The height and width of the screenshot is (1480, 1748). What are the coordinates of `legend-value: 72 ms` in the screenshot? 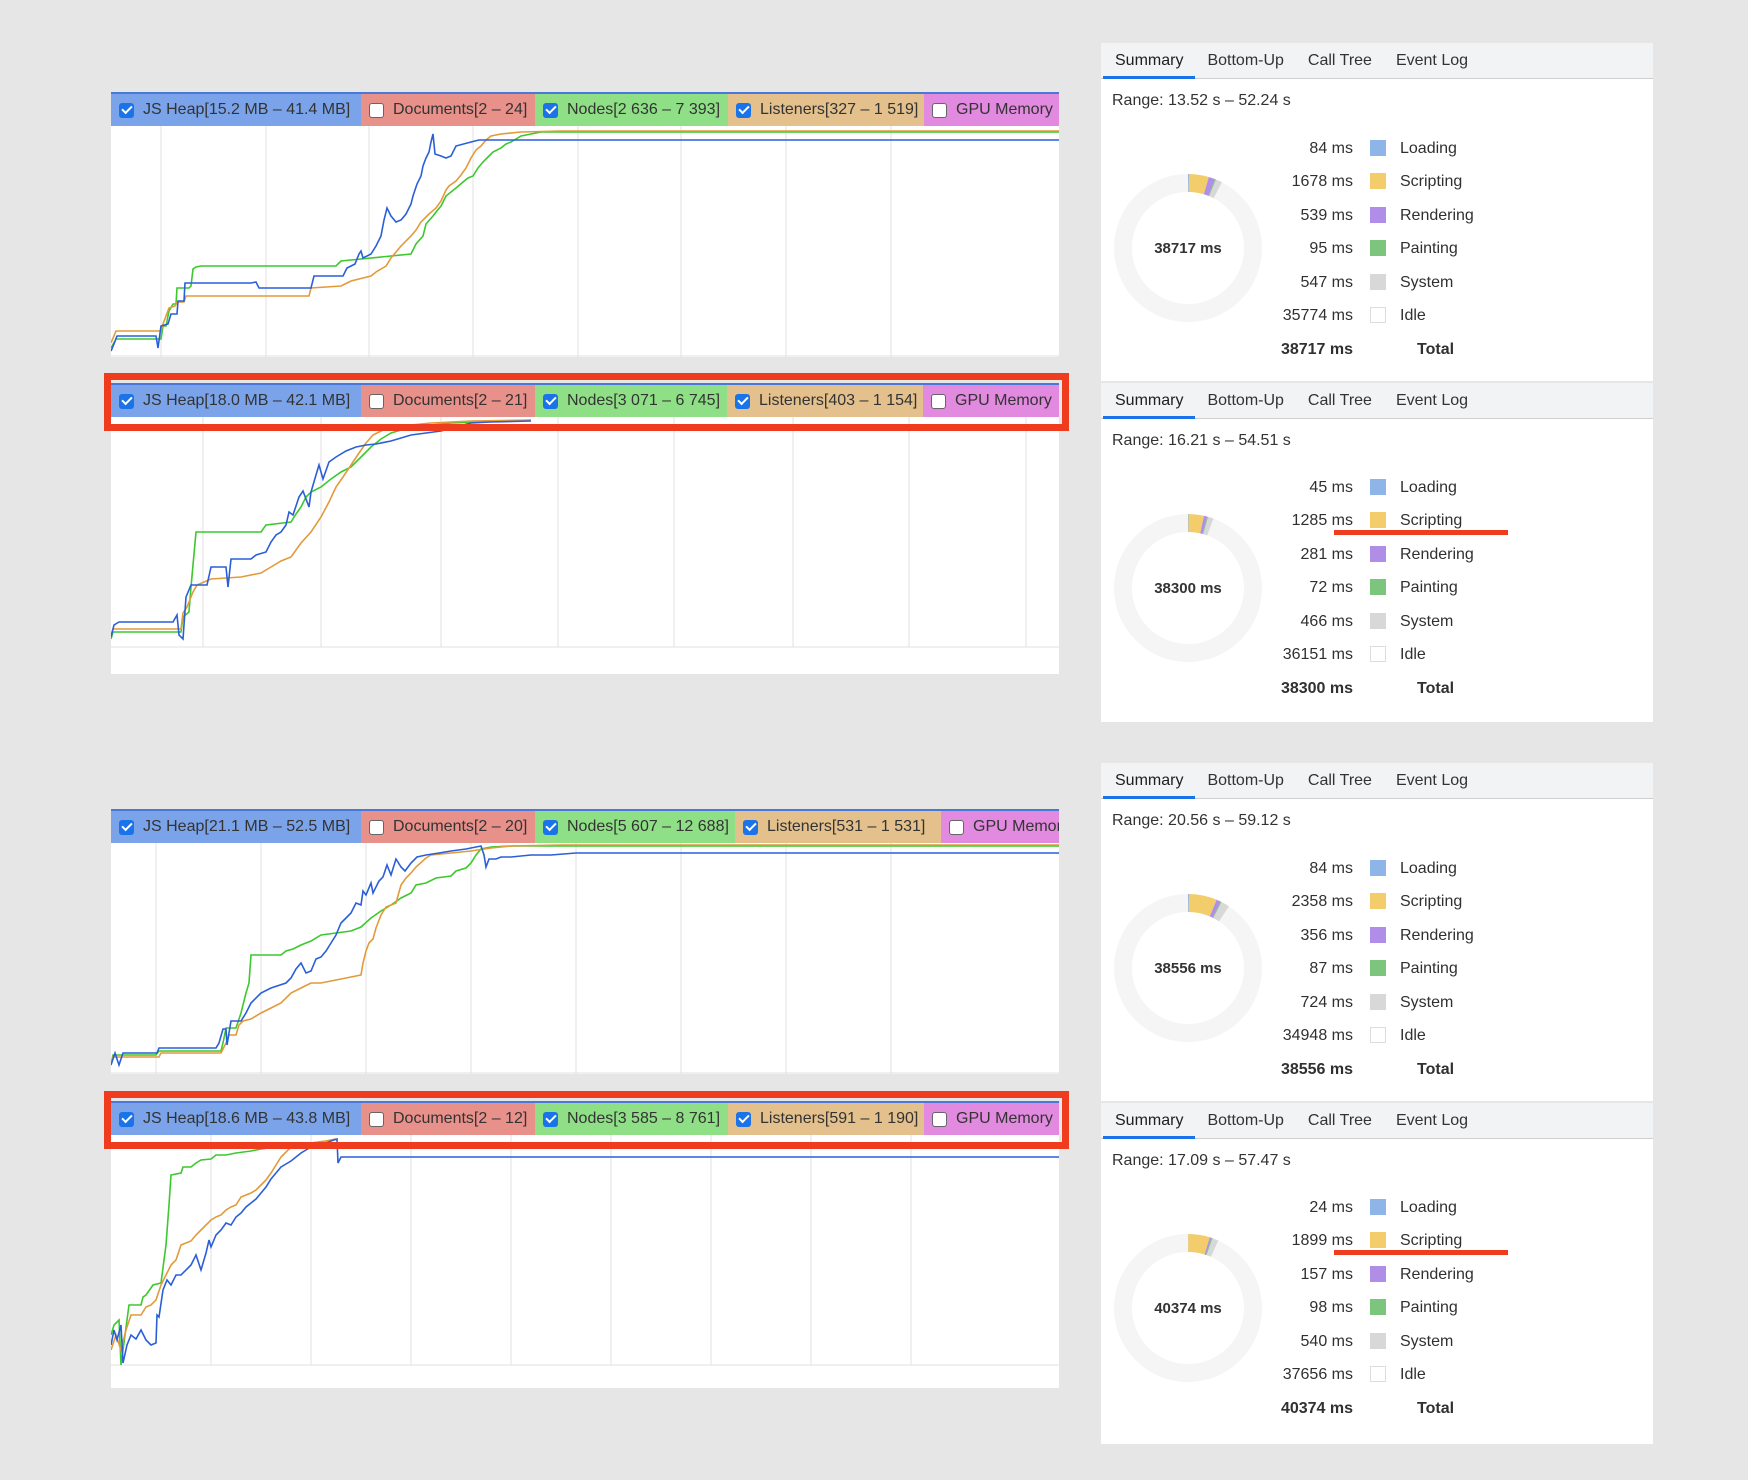 It's located at (1331, 587).